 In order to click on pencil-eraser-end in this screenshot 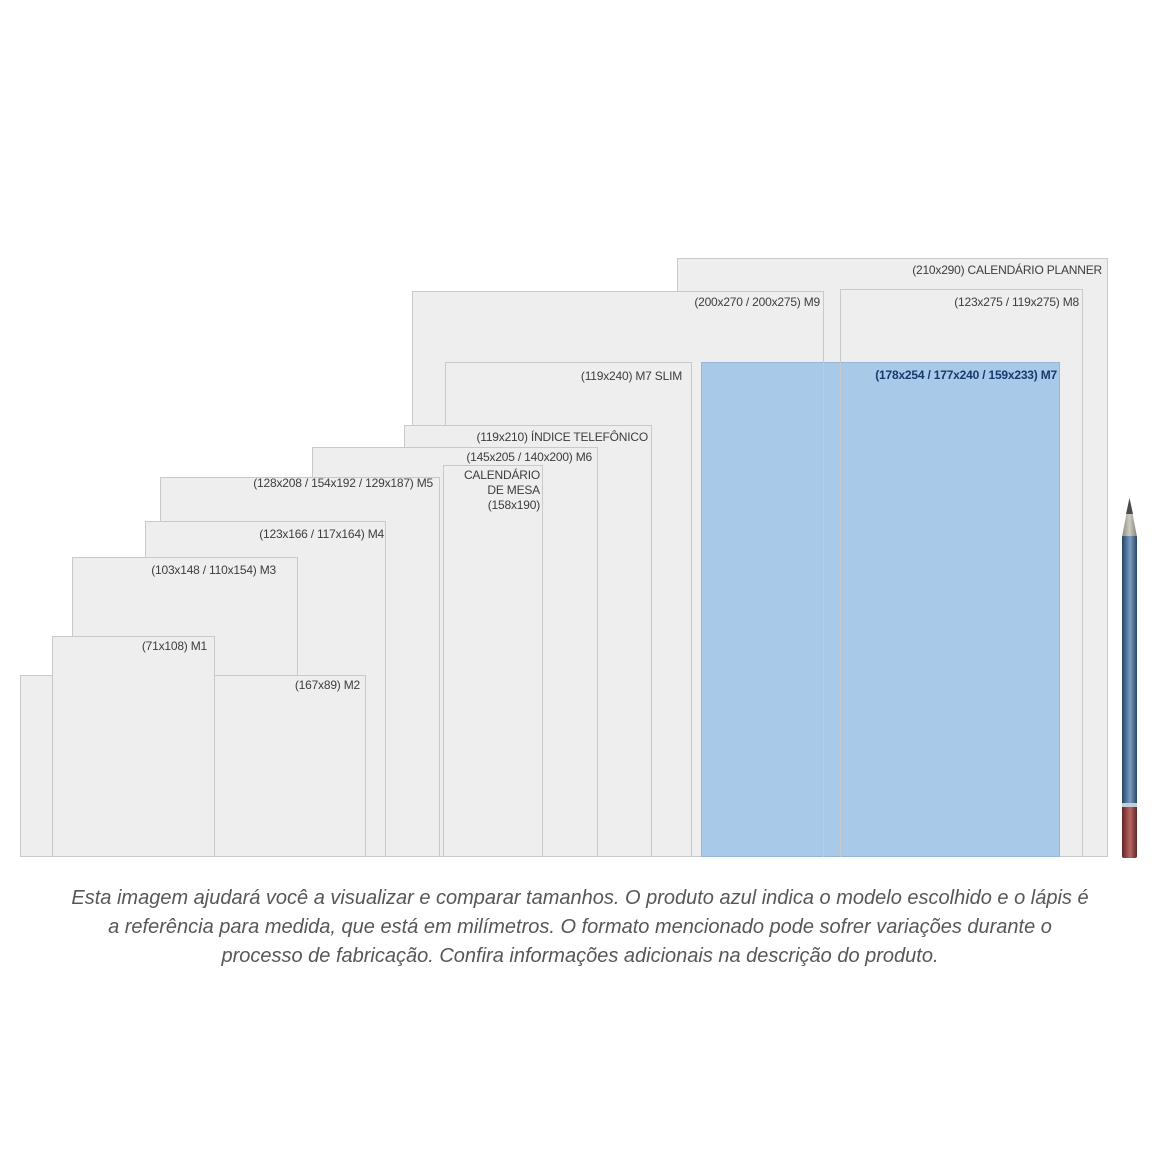, I will do `click(1129, 832)`.